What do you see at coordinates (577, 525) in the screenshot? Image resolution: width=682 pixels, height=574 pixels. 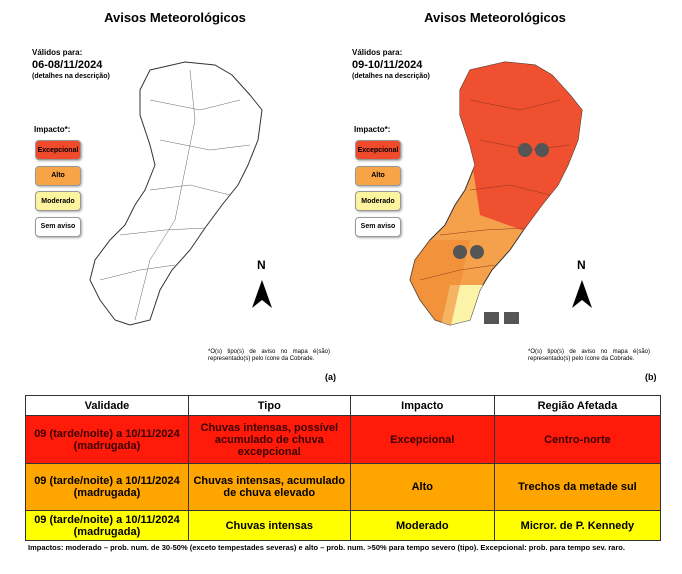 I see `table-cell: Micror. de P. Kennedy` at bounding box center [577, 525].